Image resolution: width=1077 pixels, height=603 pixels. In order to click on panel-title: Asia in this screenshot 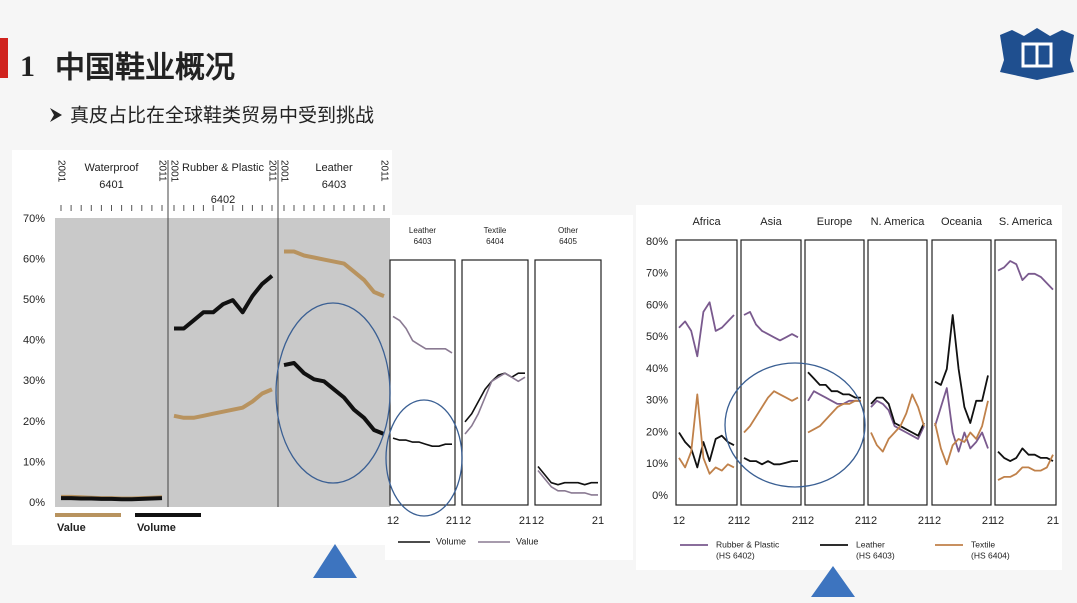, I will do `click(771, 222)`.